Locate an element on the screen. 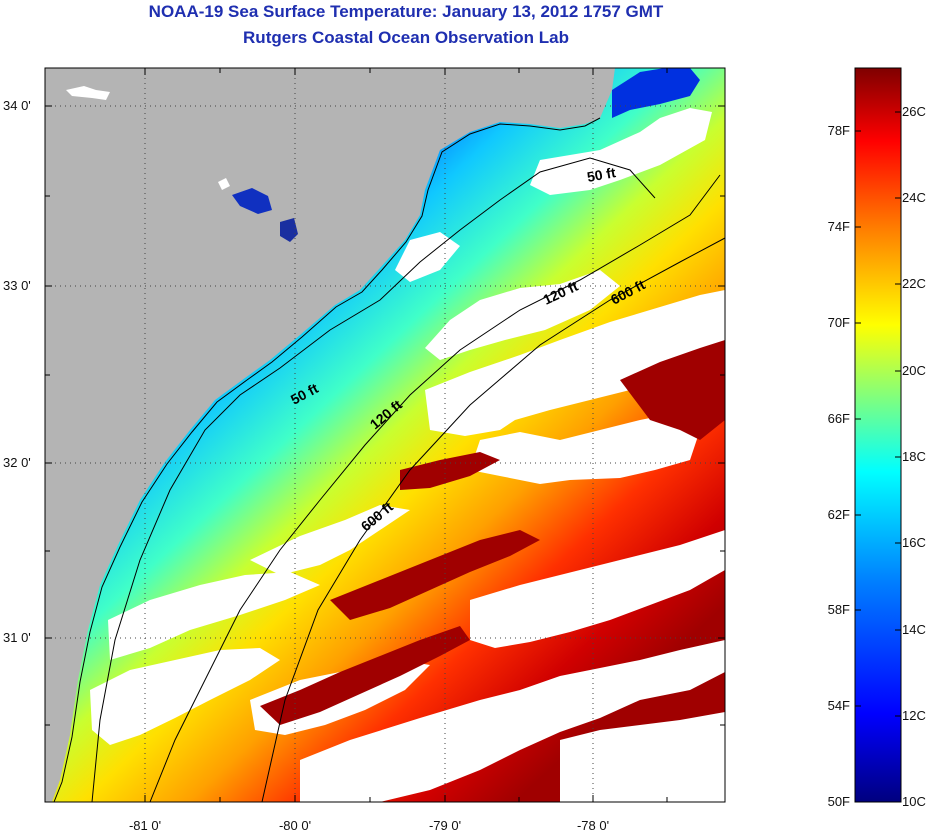 This screenshot has height=833, width=936. colorbar-c-label: 18C is located at coordinates (914, 456).